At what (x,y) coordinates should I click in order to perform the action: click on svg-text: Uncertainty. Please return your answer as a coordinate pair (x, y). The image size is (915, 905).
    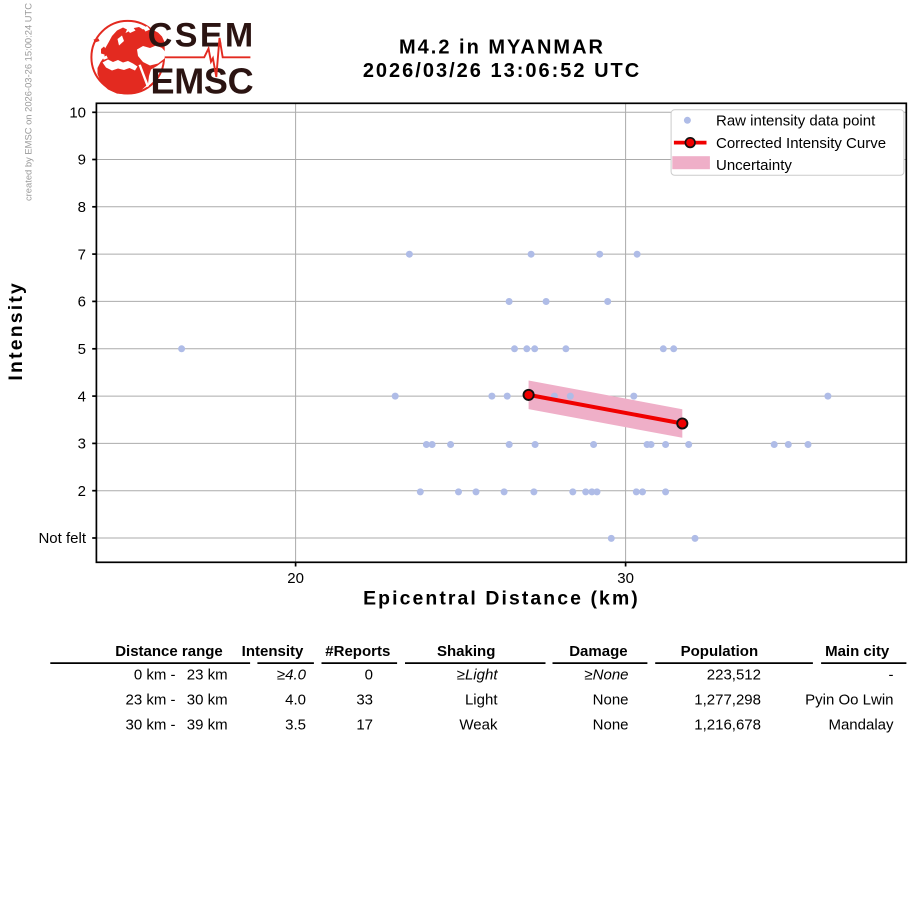
    Looking at the image, I should click on (754, 165).